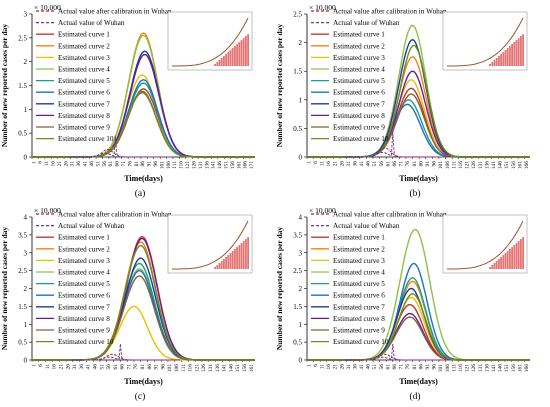 The width and height of the screenshot is (550, 407). What do you see at coordinates (309, 365) in the screenshot?
I see `x-tick-label: 1` at bounding box center [309, 365].